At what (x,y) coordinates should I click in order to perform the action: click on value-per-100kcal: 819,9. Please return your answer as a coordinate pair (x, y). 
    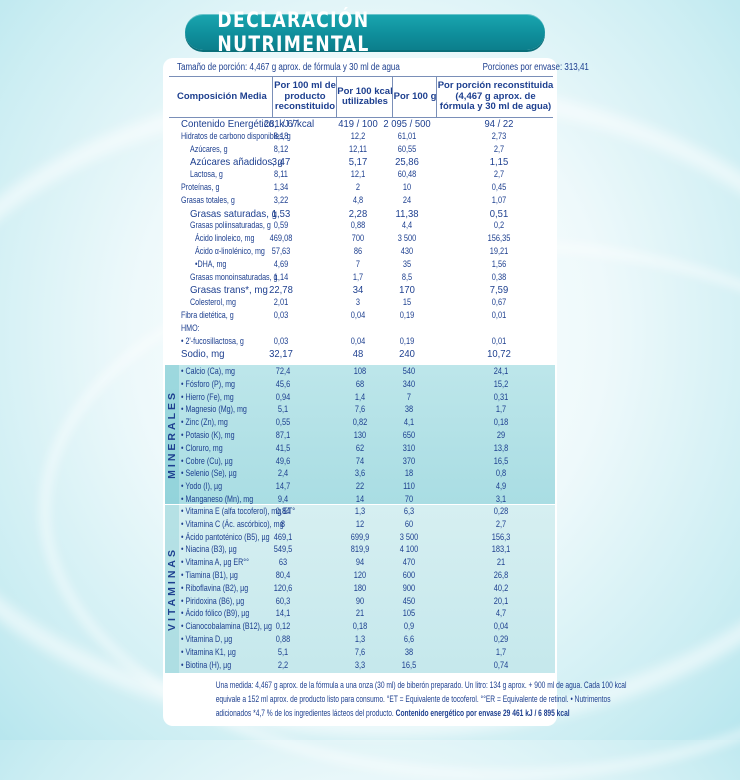
    Looking at the image, I should click on (360, 550).